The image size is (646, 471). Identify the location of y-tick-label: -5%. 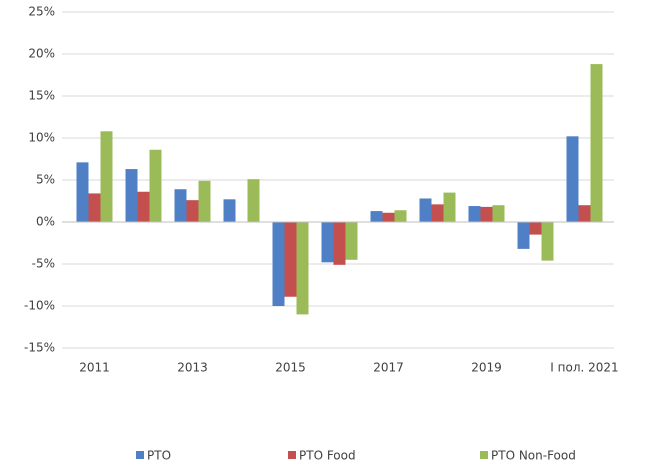
(43, 264).